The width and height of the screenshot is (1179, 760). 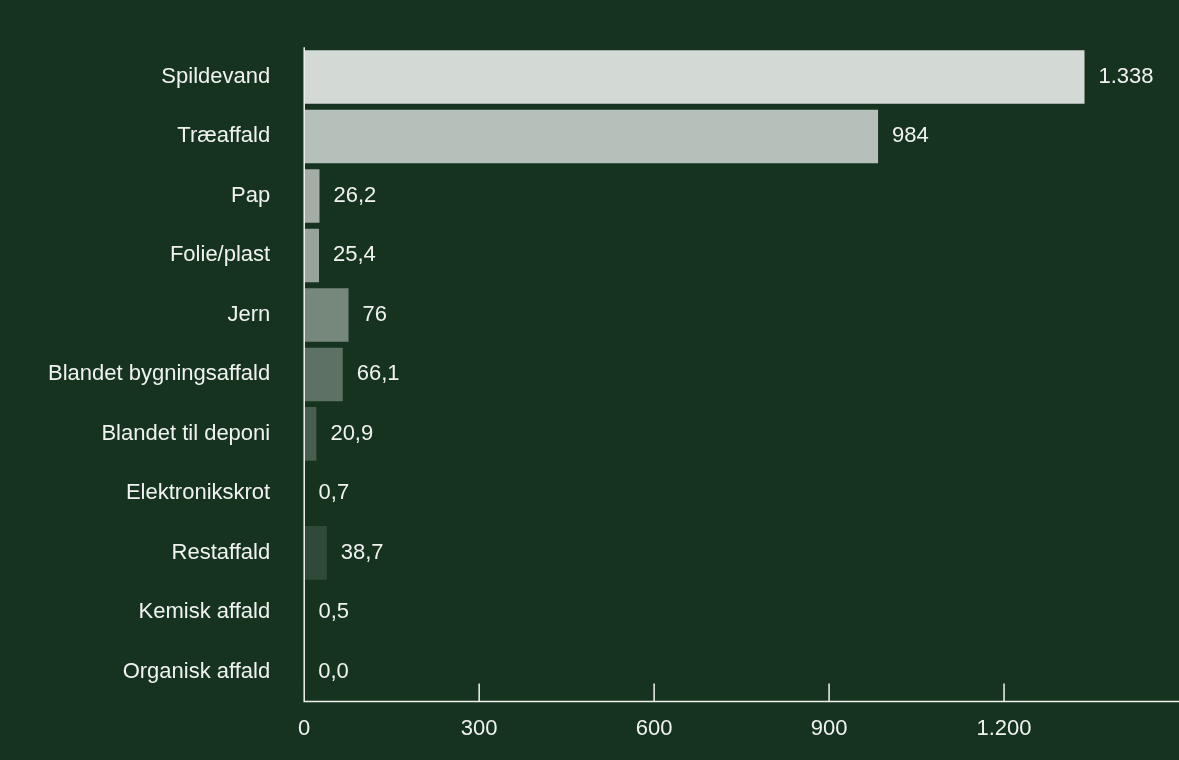 What do you see at coordinates (216, 76) in the screenshot?
I see `y-tick-label: Spildevand` at bounding box center [216, 76].